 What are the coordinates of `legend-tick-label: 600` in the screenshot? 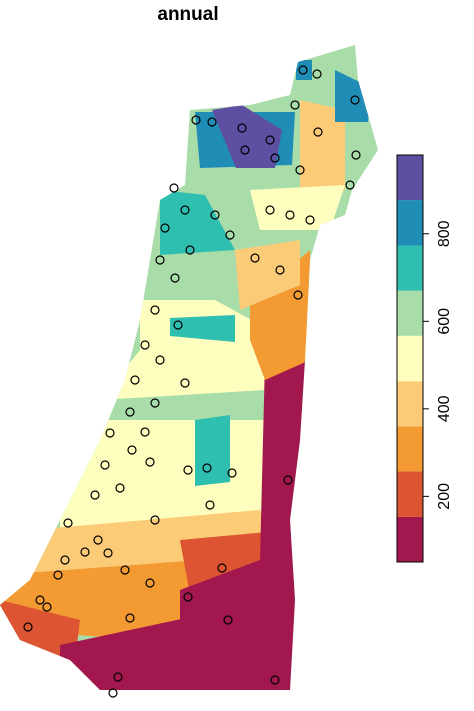 It's located at (444, 321).